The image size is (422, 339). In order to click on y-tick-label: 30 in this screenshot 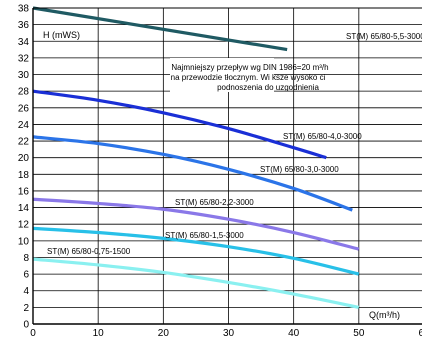, I will do `click(24, 75)`.